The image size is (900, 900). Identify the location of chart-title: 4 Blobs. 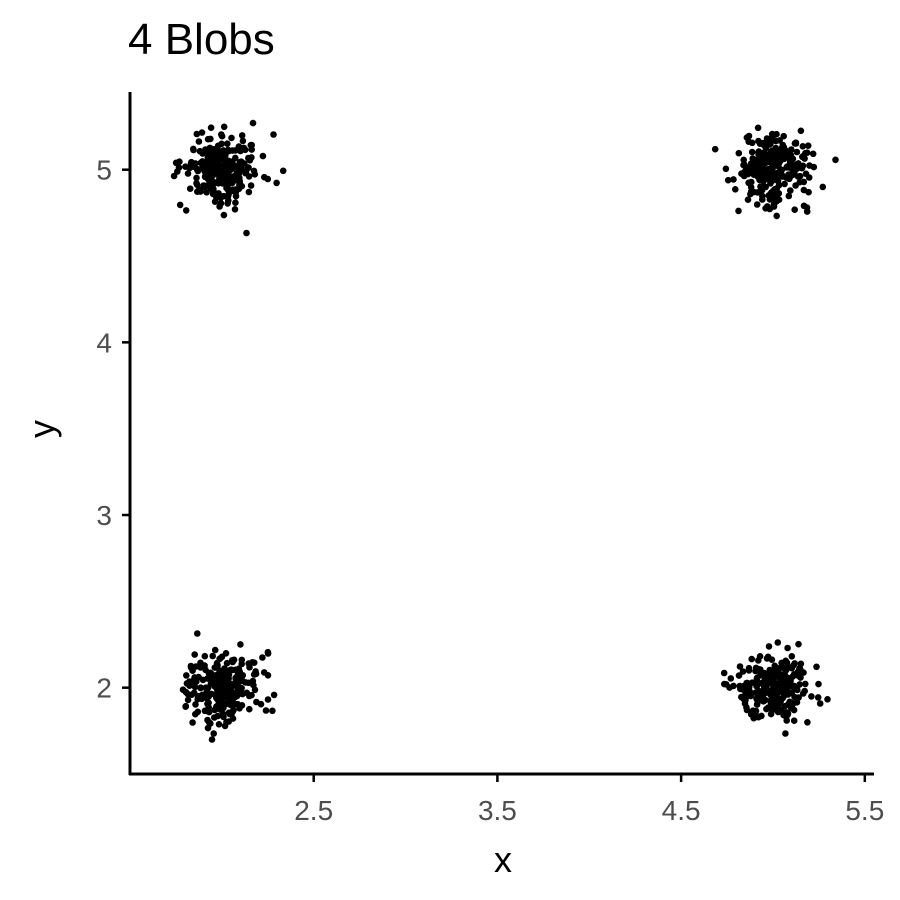
(201, 39).